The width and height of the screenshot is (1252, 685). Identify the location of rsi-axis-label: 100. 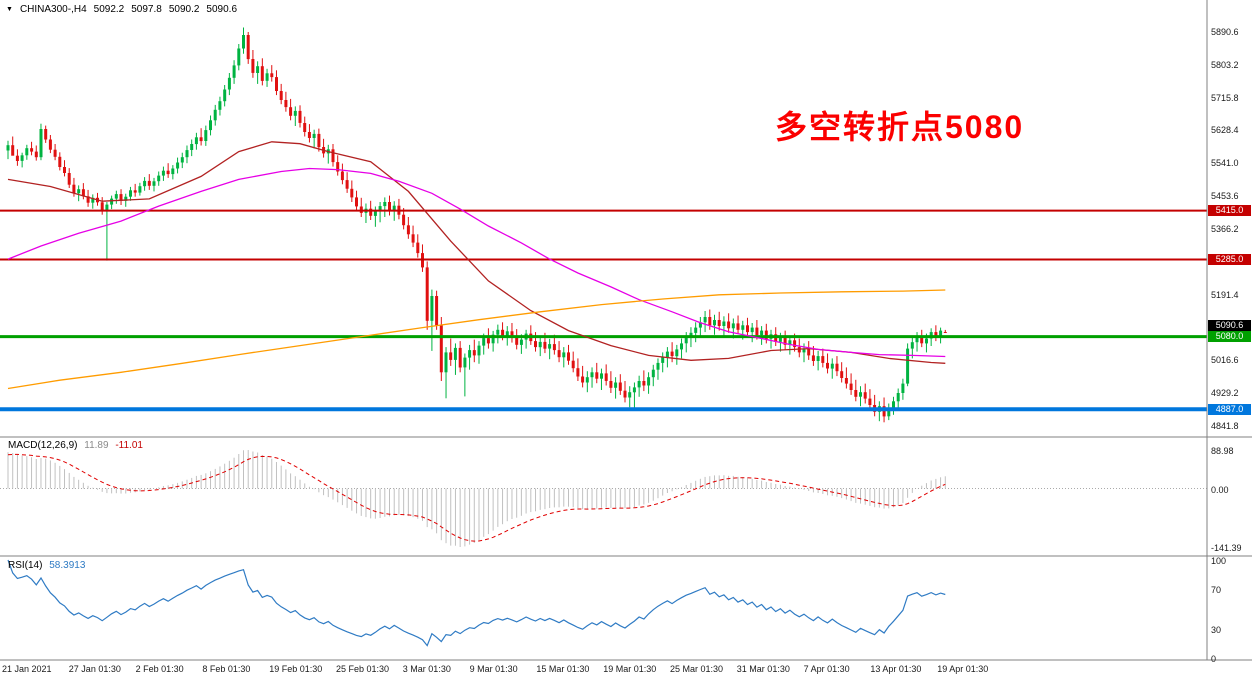
(1219, 561).